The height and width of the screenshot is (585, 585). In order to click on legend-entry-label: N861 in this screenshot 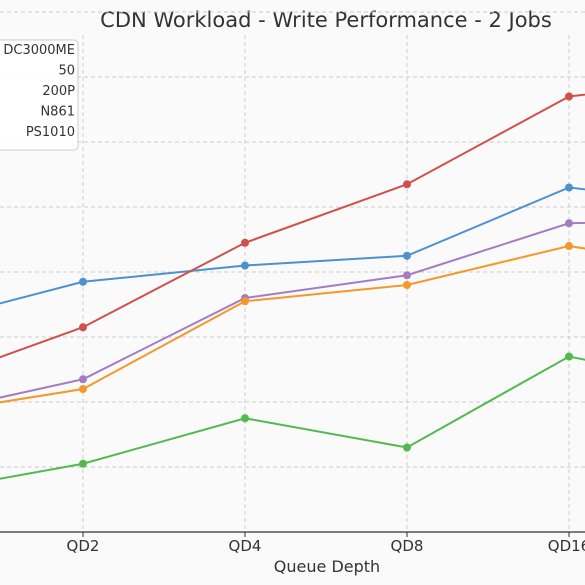, I will do `click(57, 112)`.